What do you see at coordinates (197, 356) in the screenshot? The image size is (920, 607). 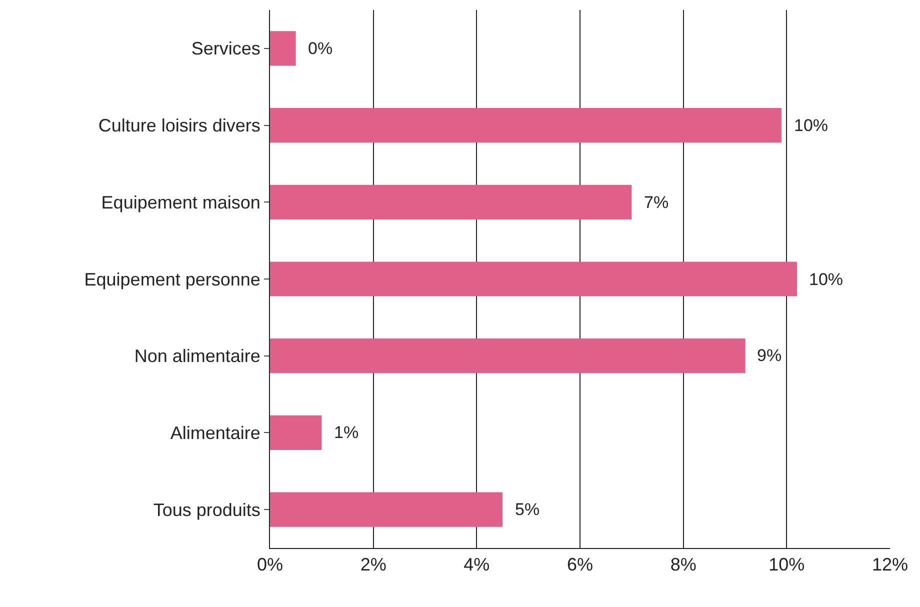 I see `y-tick-label: Non alimentaire` at bounding box center [197, 356].